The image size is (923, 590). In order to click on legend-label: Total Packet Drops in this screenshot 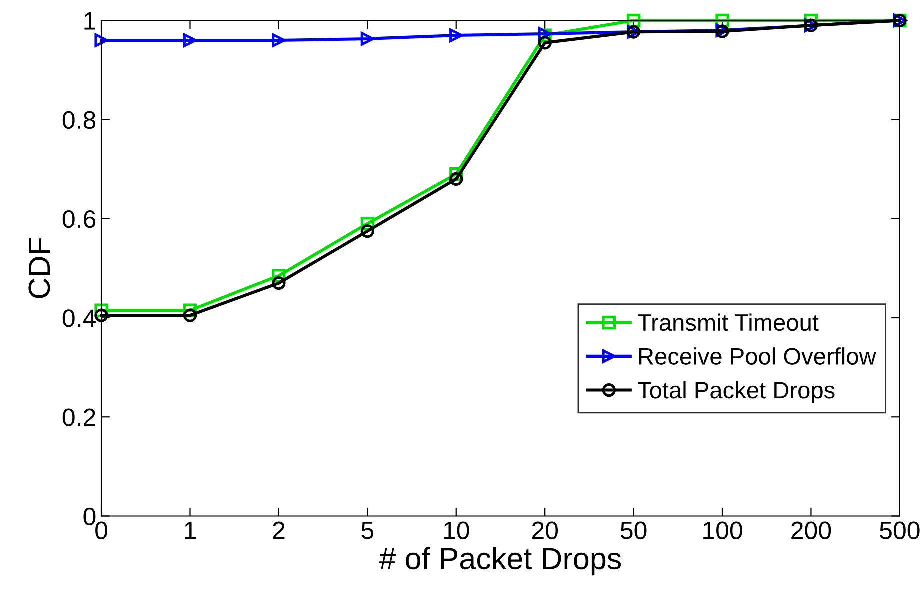, I will do `click(736, 392)`.